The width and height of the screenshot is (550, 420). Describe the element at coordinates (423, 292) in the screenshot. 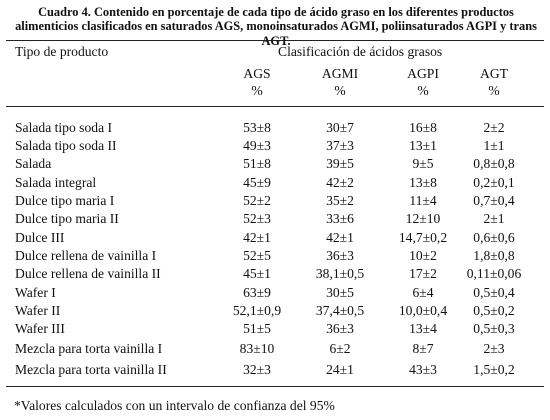

I see `table-cell: 6±4` at that location.